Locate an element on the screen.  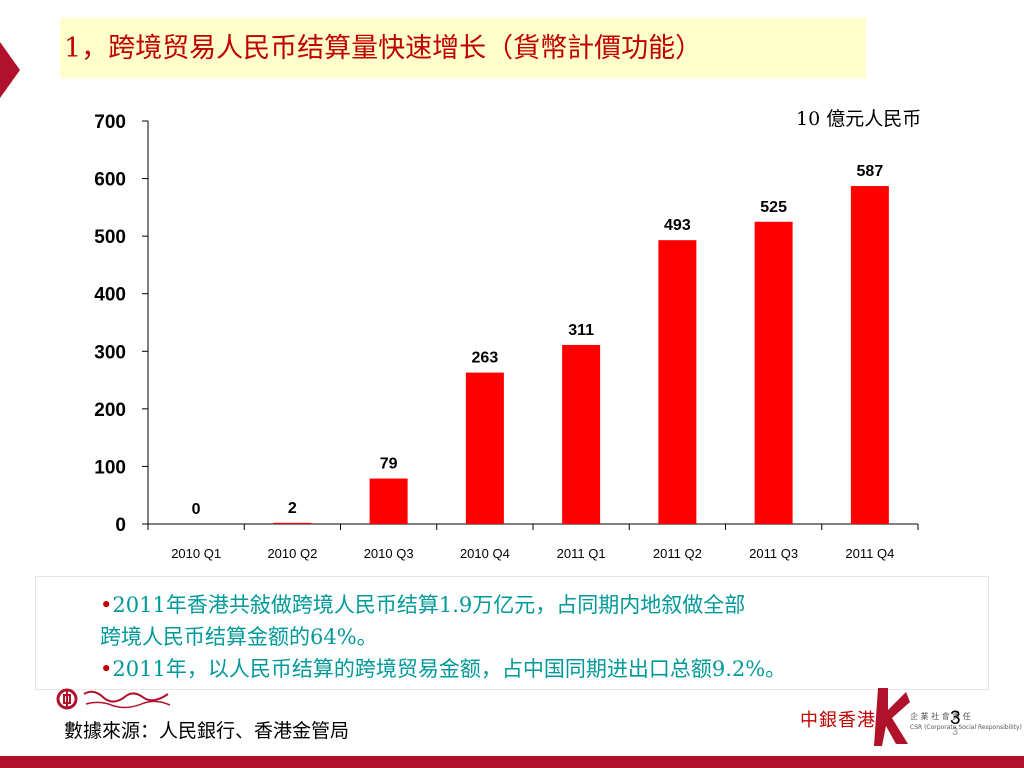
csr-line-2: CSR (Corporate Social Responsibility) is located at coordinates (966, 727).